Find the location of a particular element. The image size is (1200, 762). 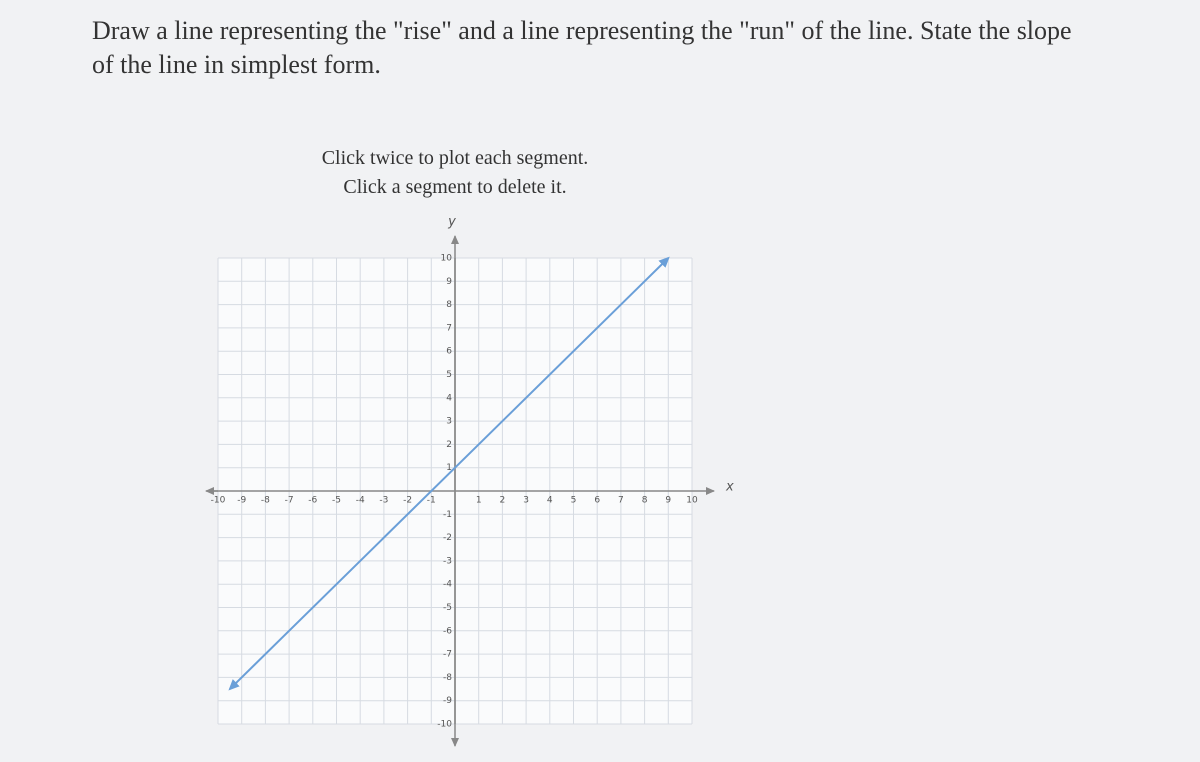

y-tick-label: -1 is located at coordinates (447, 515).